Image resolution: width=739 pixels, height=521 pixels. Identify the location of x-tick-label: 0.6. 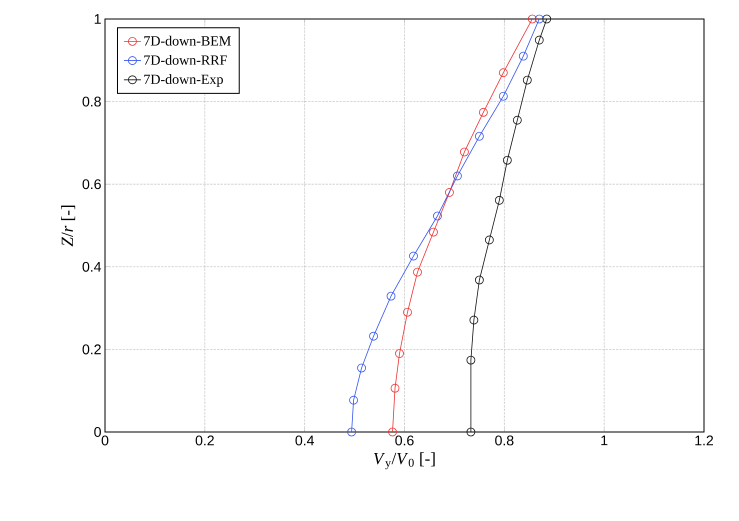
(404, 441).